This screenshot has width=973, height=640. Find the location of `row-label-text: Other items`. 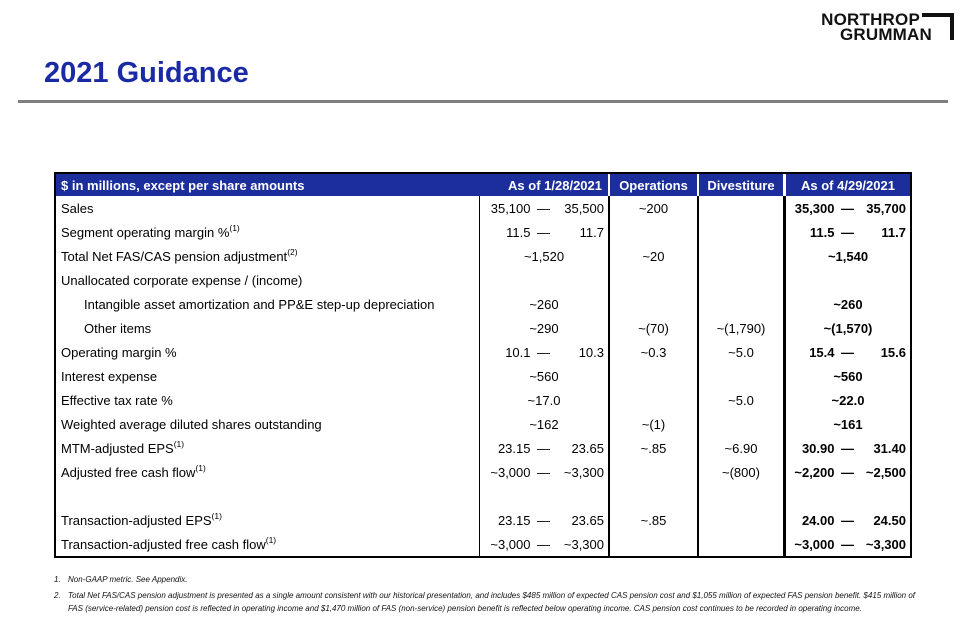

row-label-text: Other items is located at coordinates (118, 328).